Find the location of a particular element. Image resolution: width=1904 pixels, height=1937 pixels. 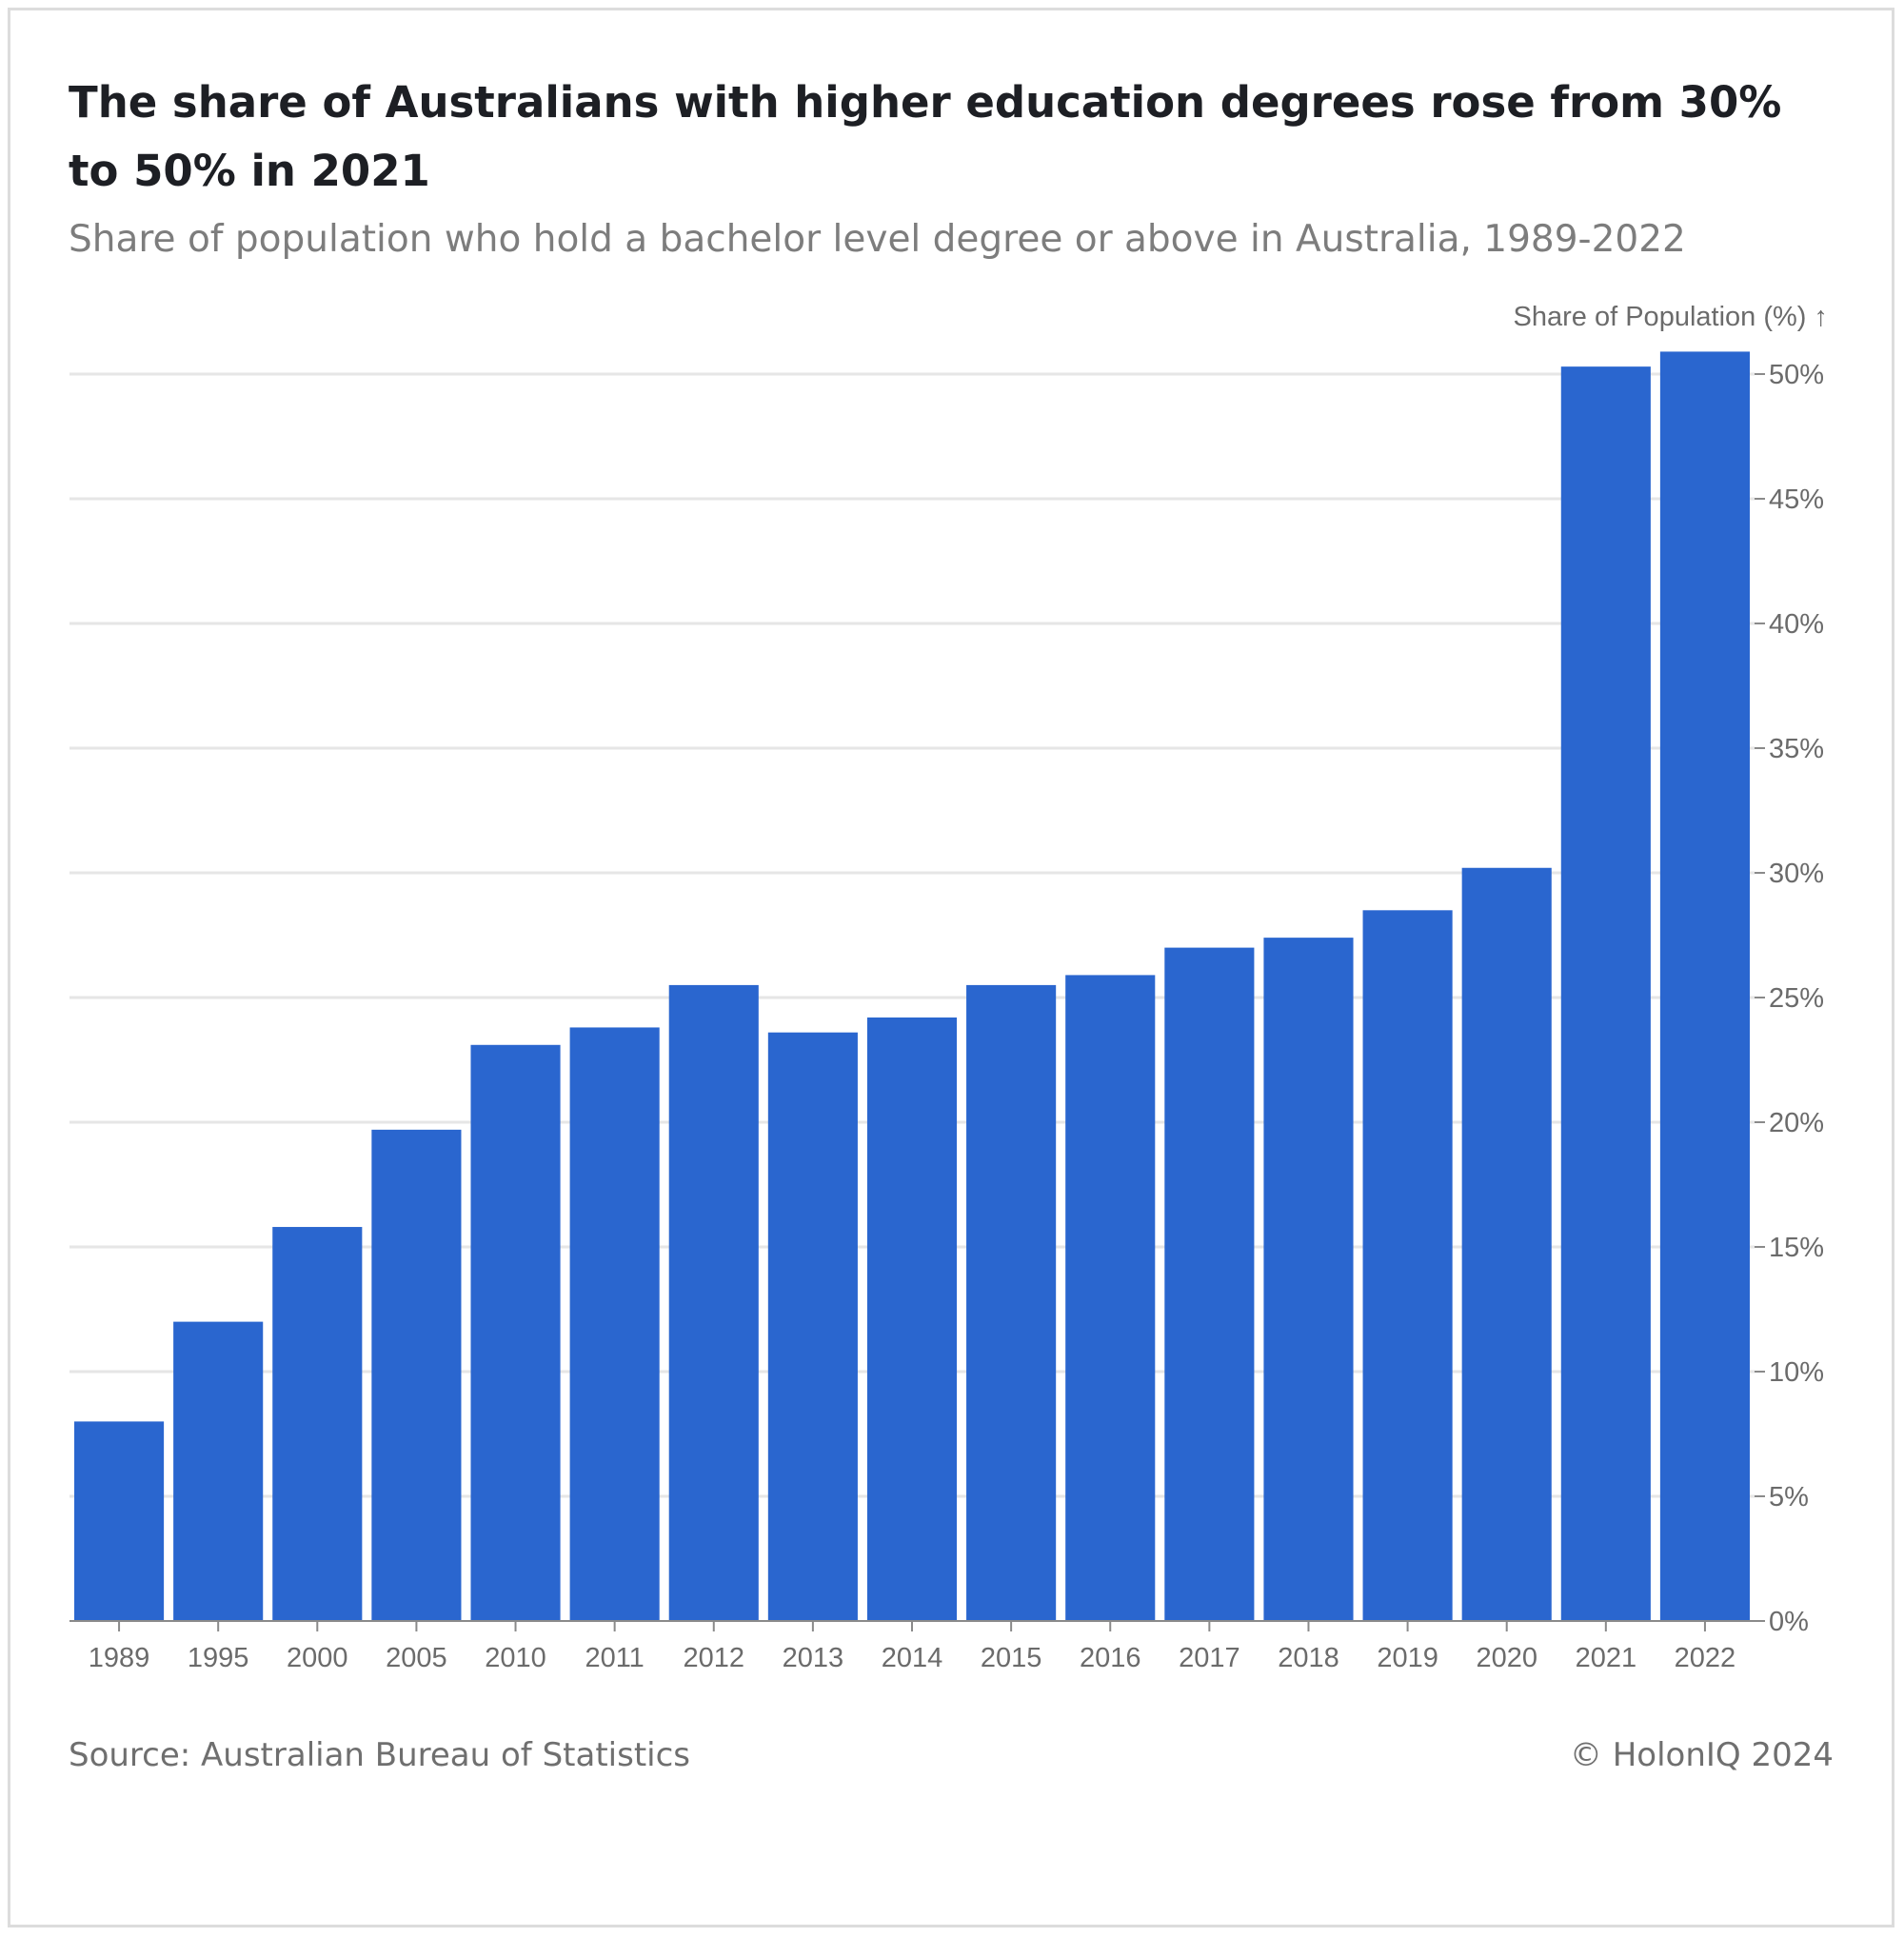

bar-2000 is located at coordinates (317, 1424).